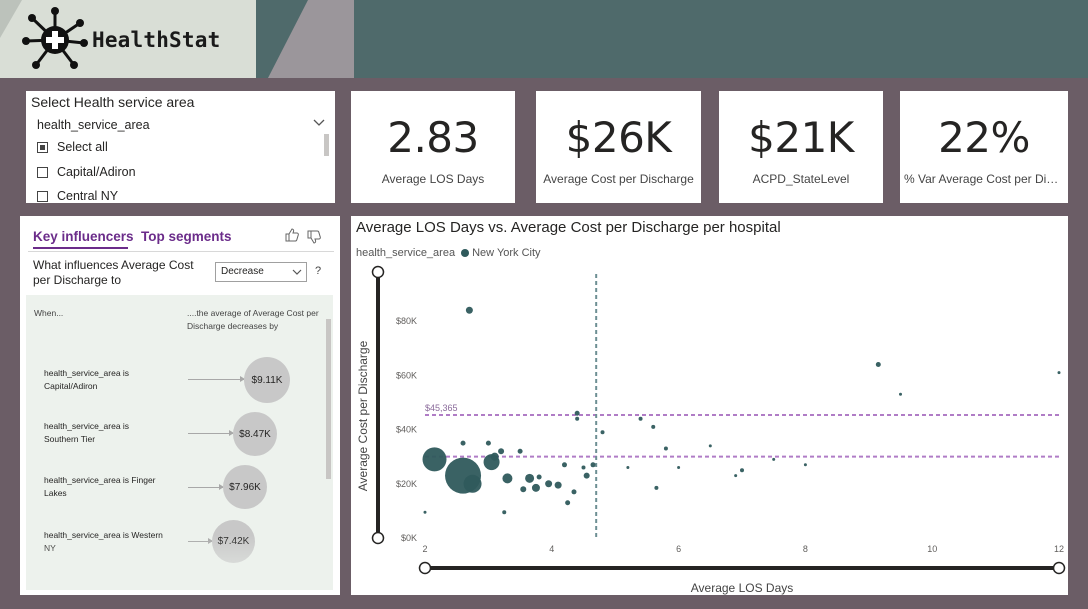 This screenshot has width=1088, height=609. Describe the element at coordinates (378, 538) in the screenshot. I see `y-zoom-handle-bottom` at that location.